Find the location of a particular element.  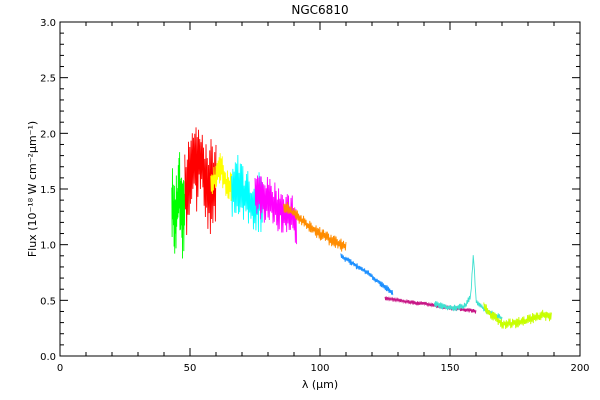

x-tick-label: 0 is located at coordinates (60, 368).